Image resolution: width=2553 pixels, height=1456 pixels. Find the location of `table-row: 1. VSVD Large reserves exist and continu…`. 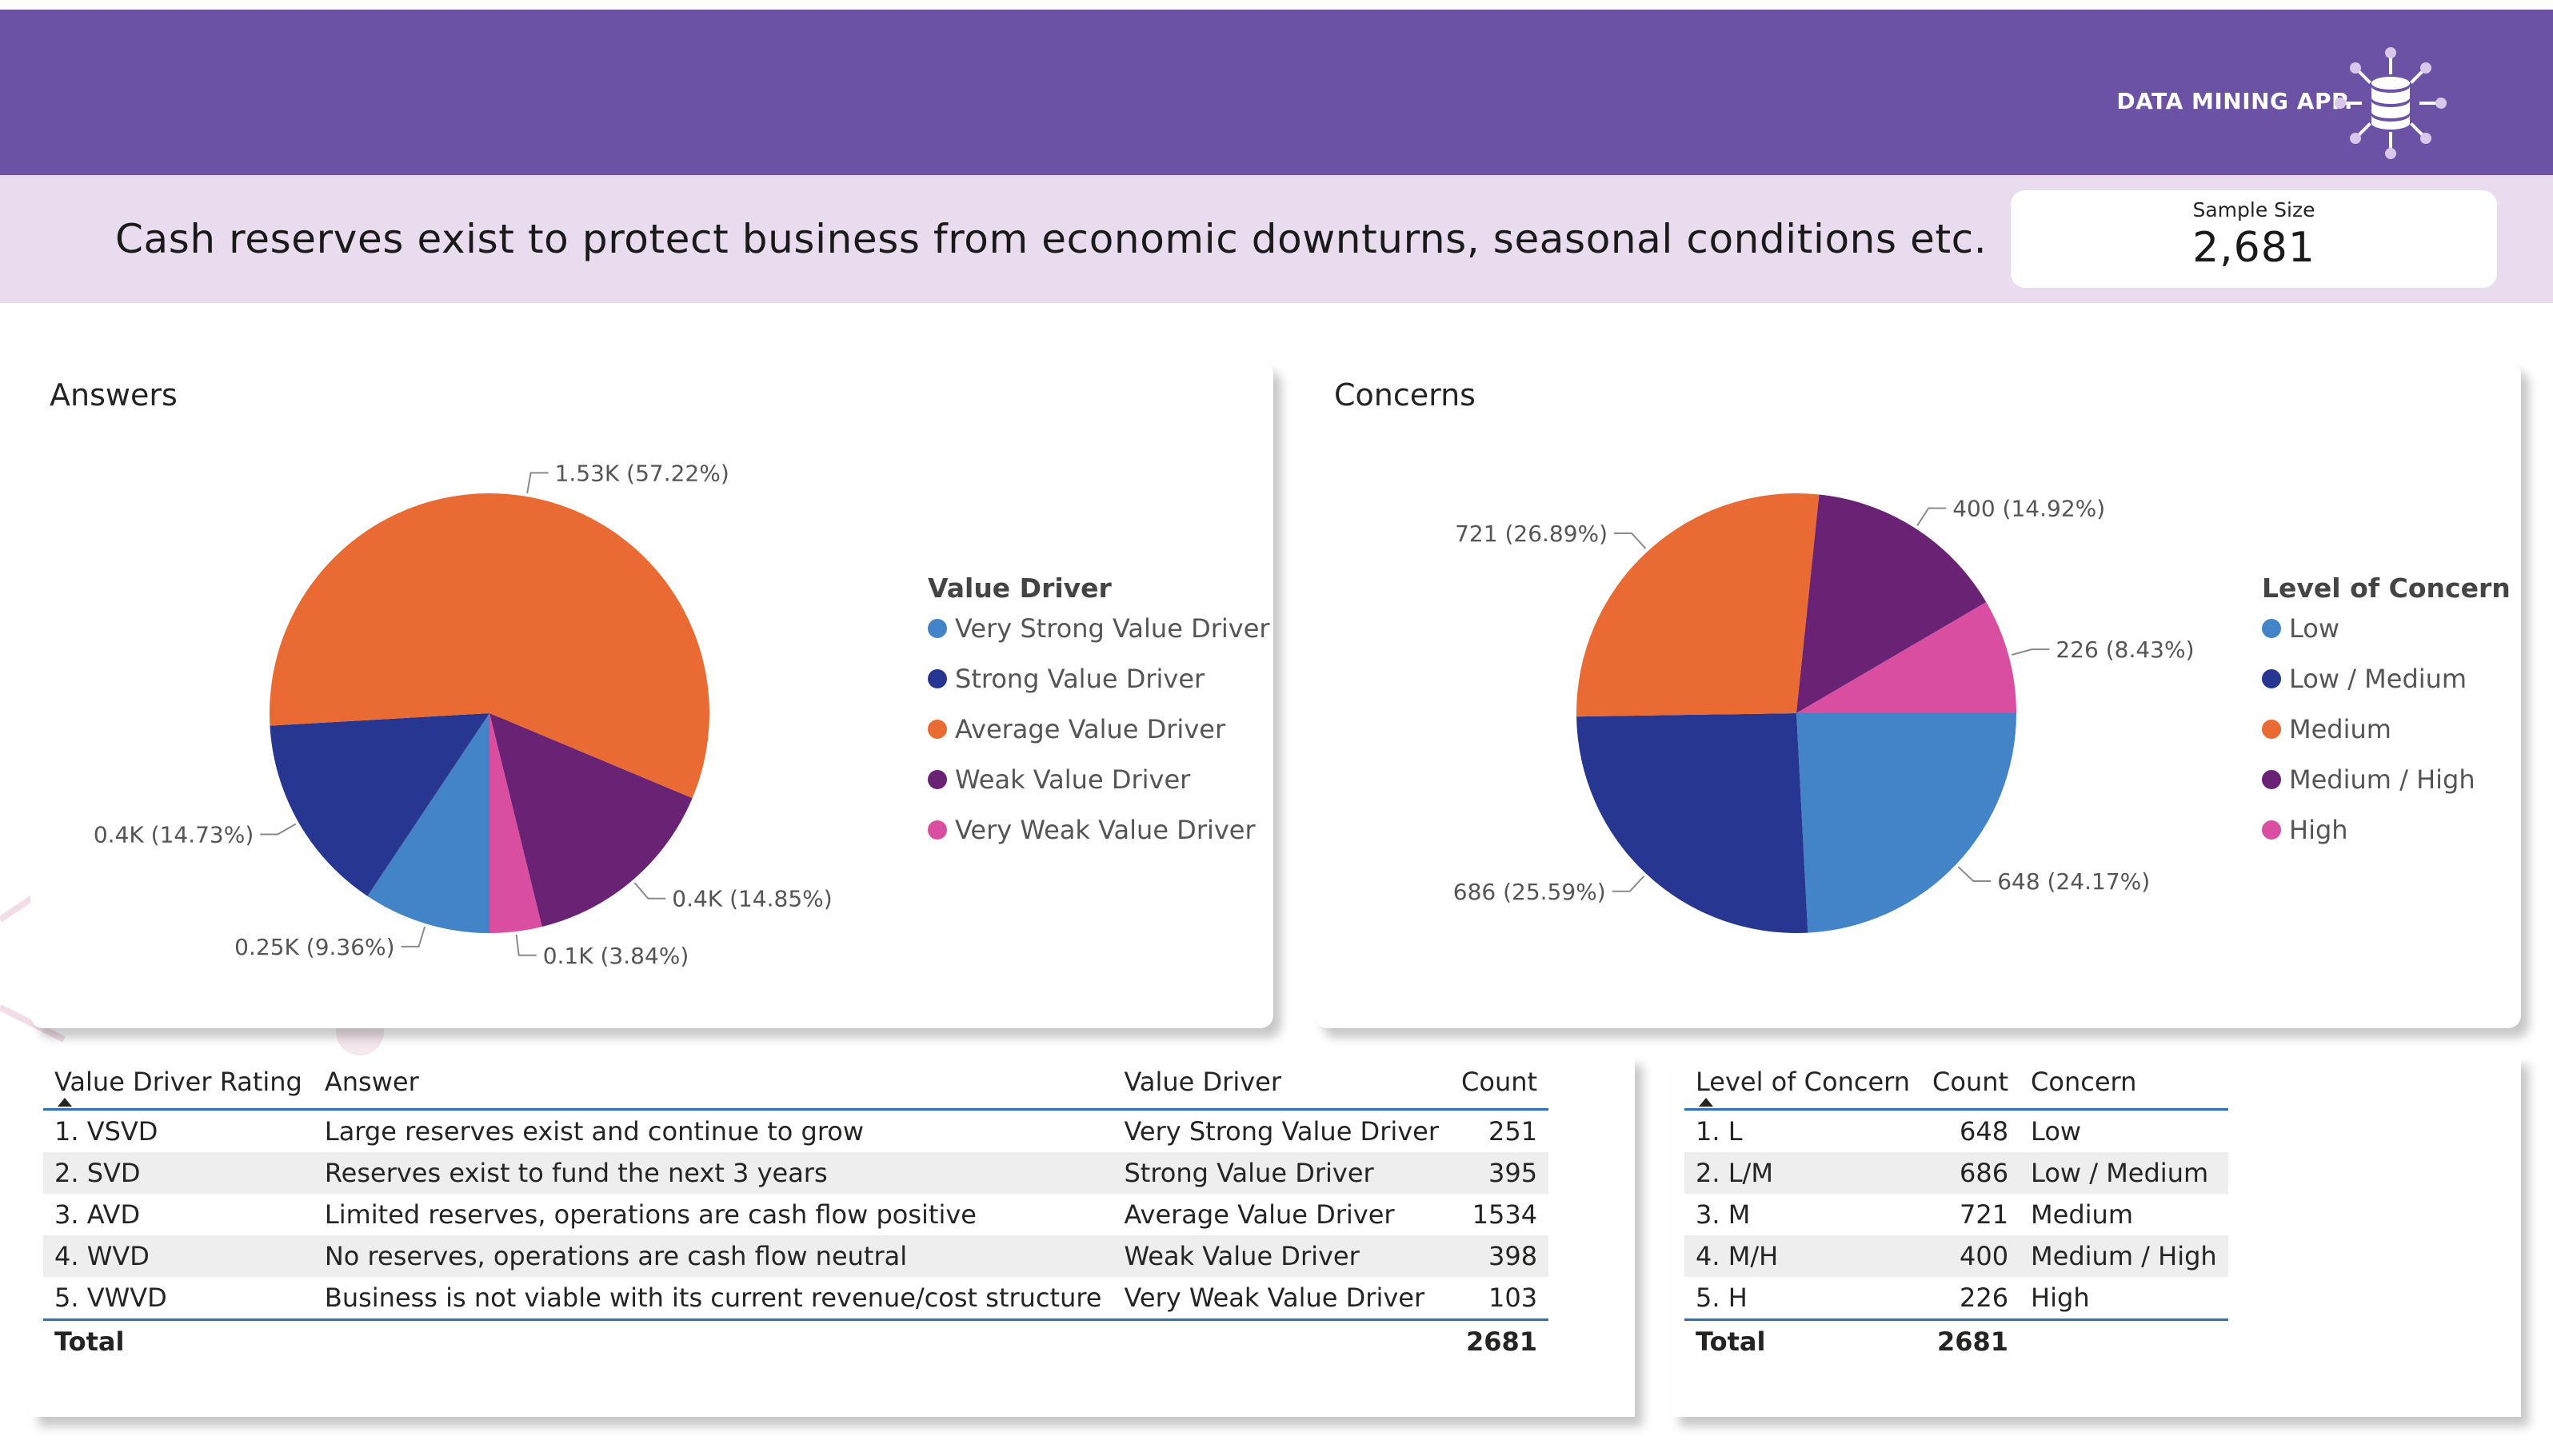

table-row: 1. VSVD Large reserves exist and continu… is located at coordinates (795, 1131).